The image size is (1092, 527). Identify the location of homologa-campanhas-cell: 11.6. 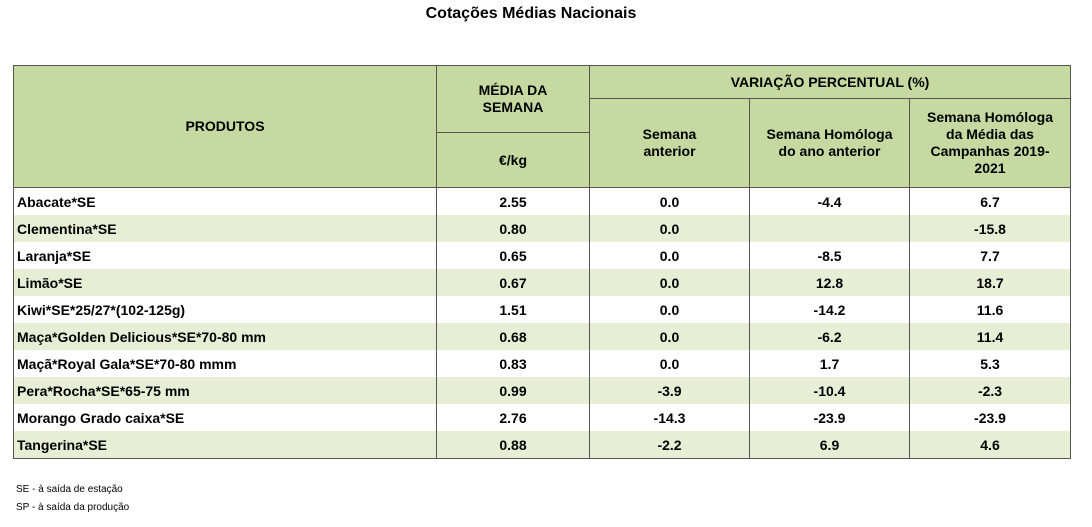
(990, 309).